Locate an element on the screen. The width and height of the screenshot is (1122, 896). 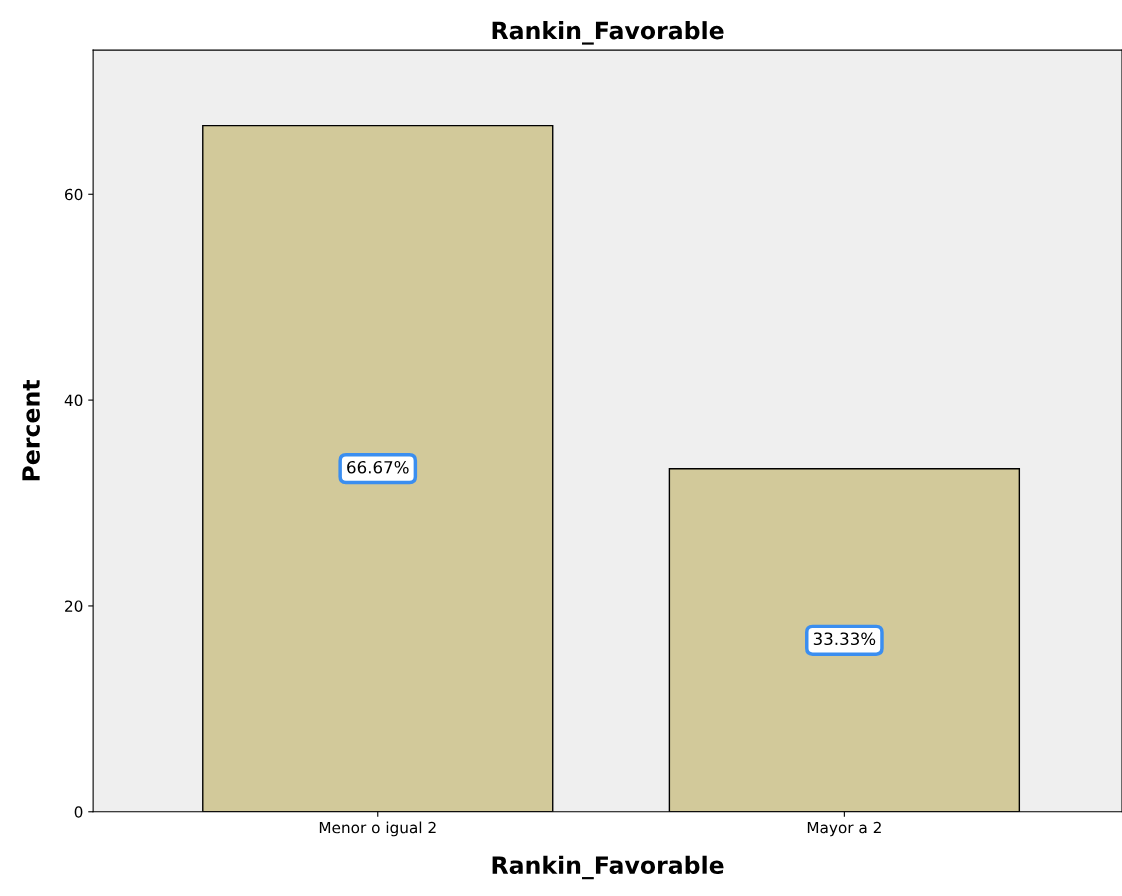
y-axis-title: Percent is located at coordinates (31, 430).